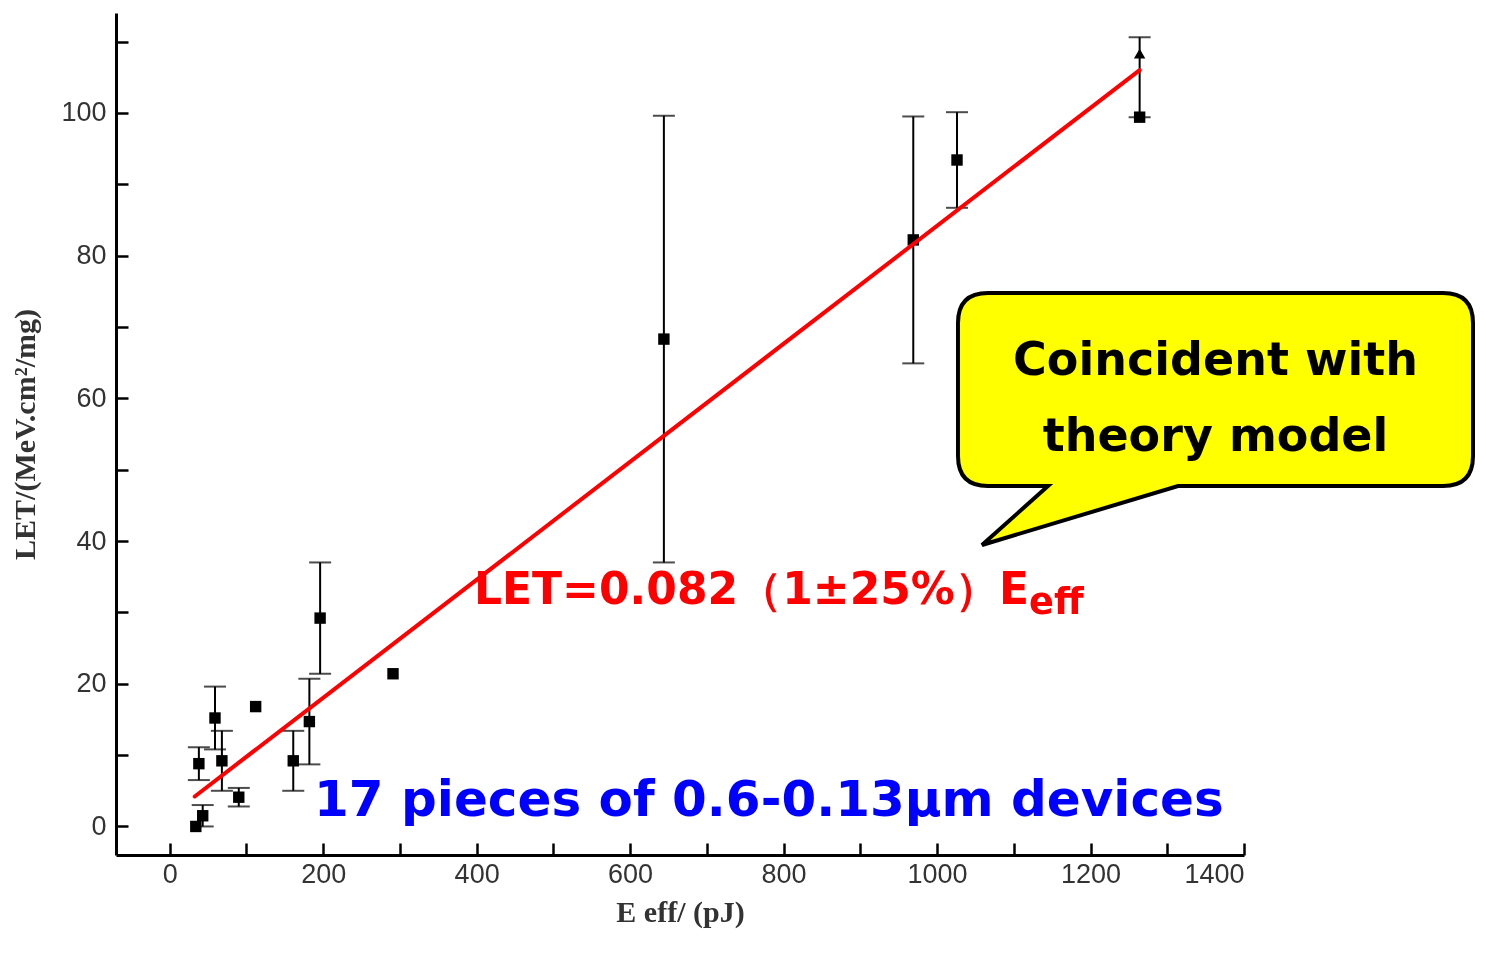 The width and height of the screenshot is (1510, 954). What do you see at coordinates (631, 873) in the screenshot?
I see `x-tick-label: 600` at bounding box center [631, 873].